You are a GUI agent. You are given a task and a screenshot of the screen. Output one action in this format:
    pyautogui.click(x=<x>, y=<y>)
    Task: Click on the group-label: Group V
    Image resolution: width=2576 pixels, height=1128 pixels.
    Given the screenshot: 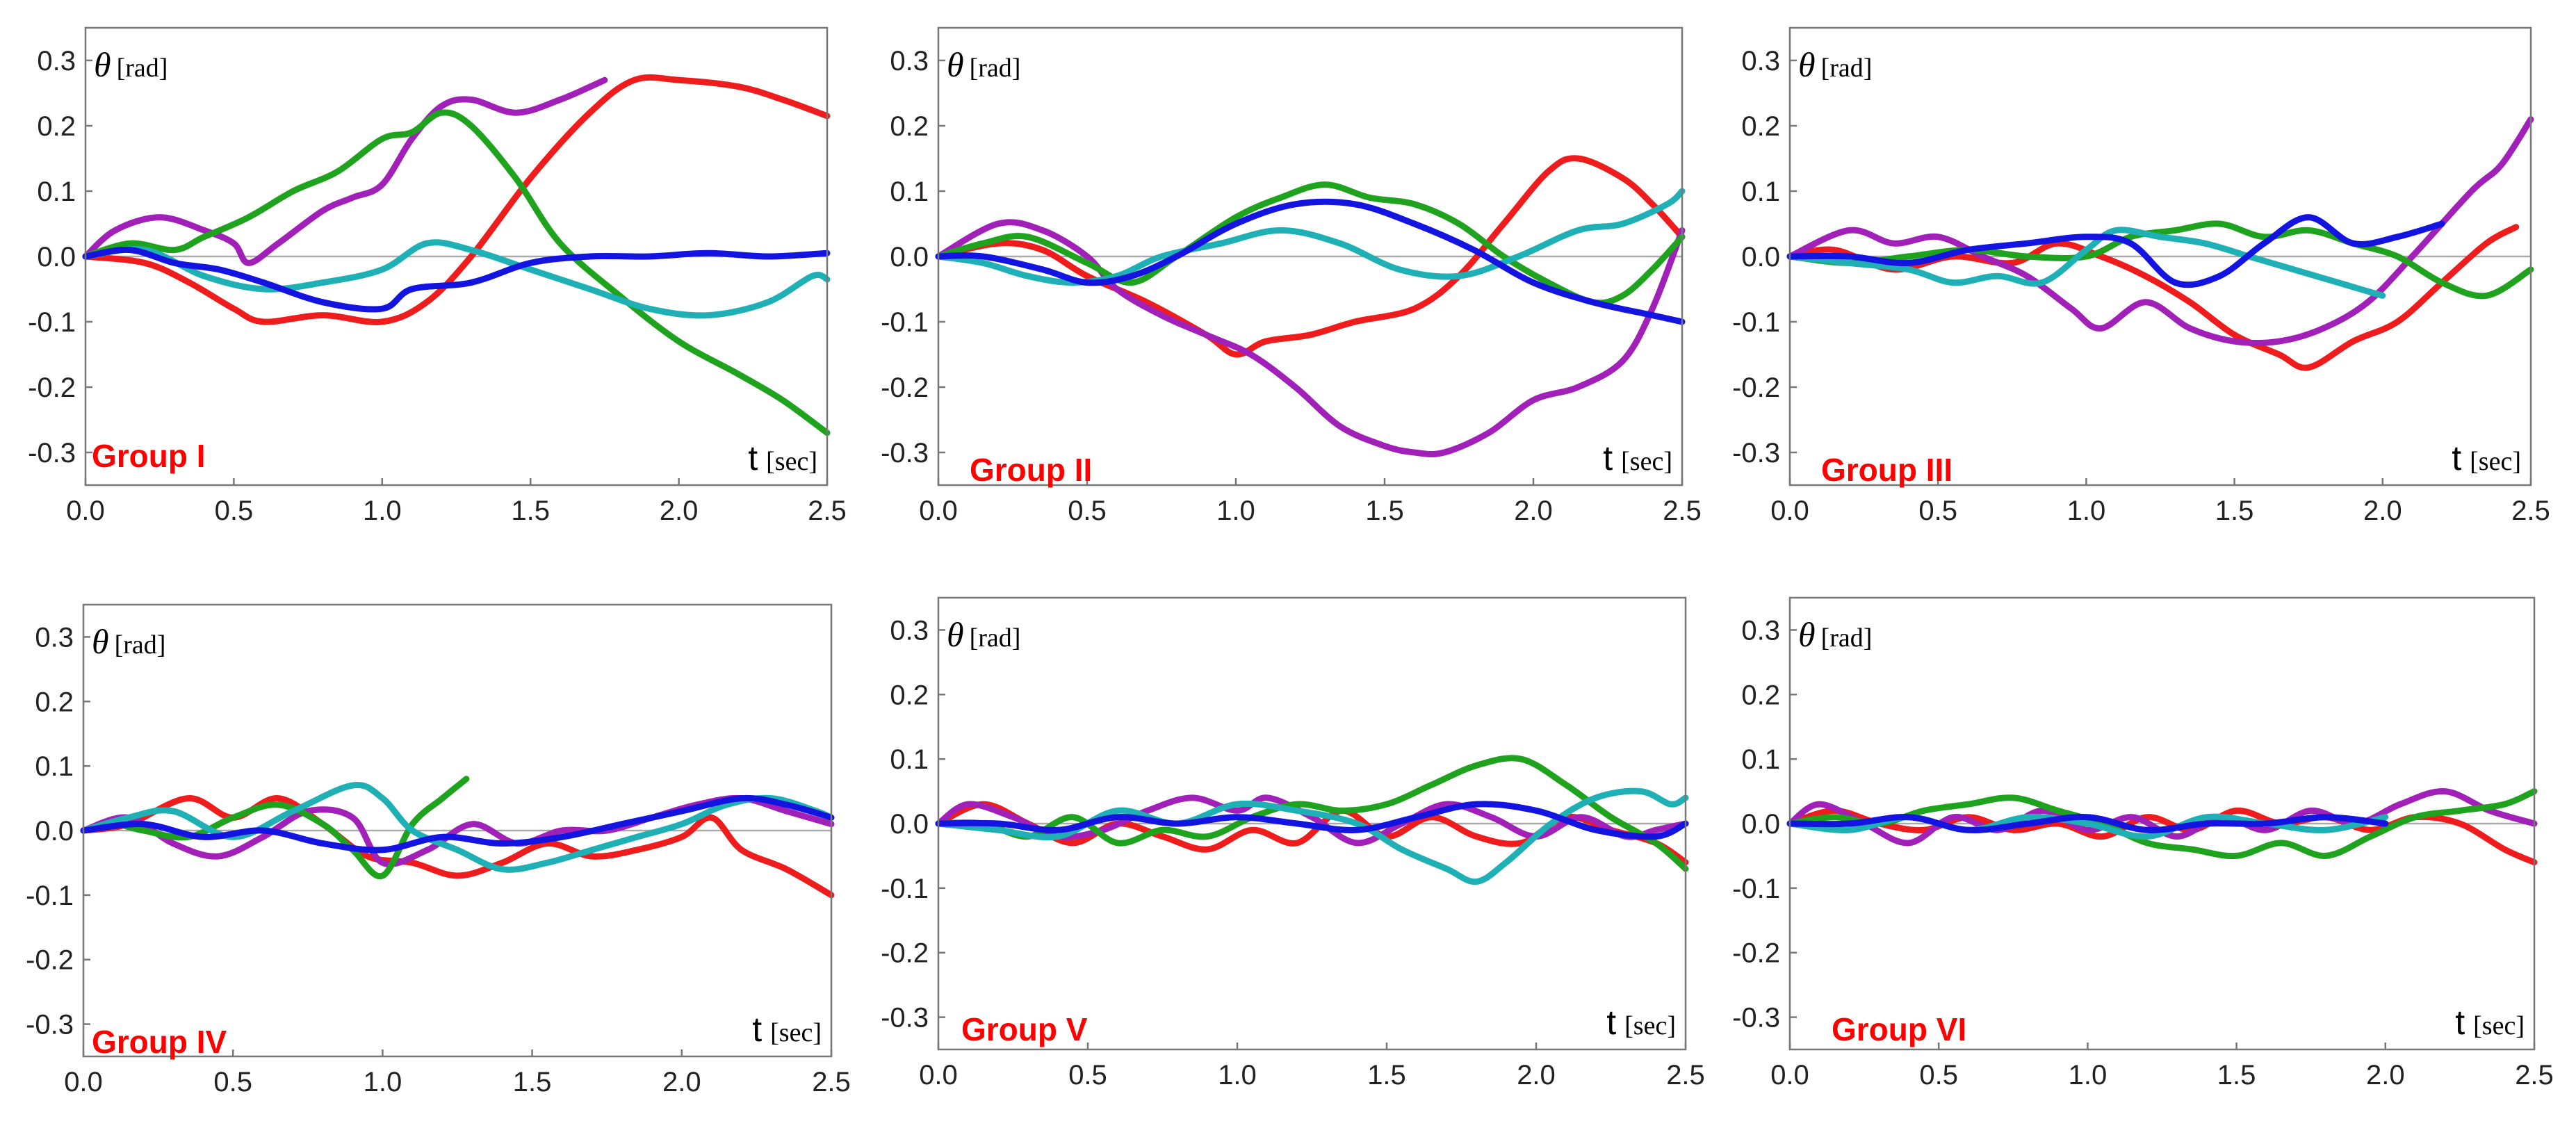 What is the action you would take?
    pyautogui.click(x=1024, y=1029)
    